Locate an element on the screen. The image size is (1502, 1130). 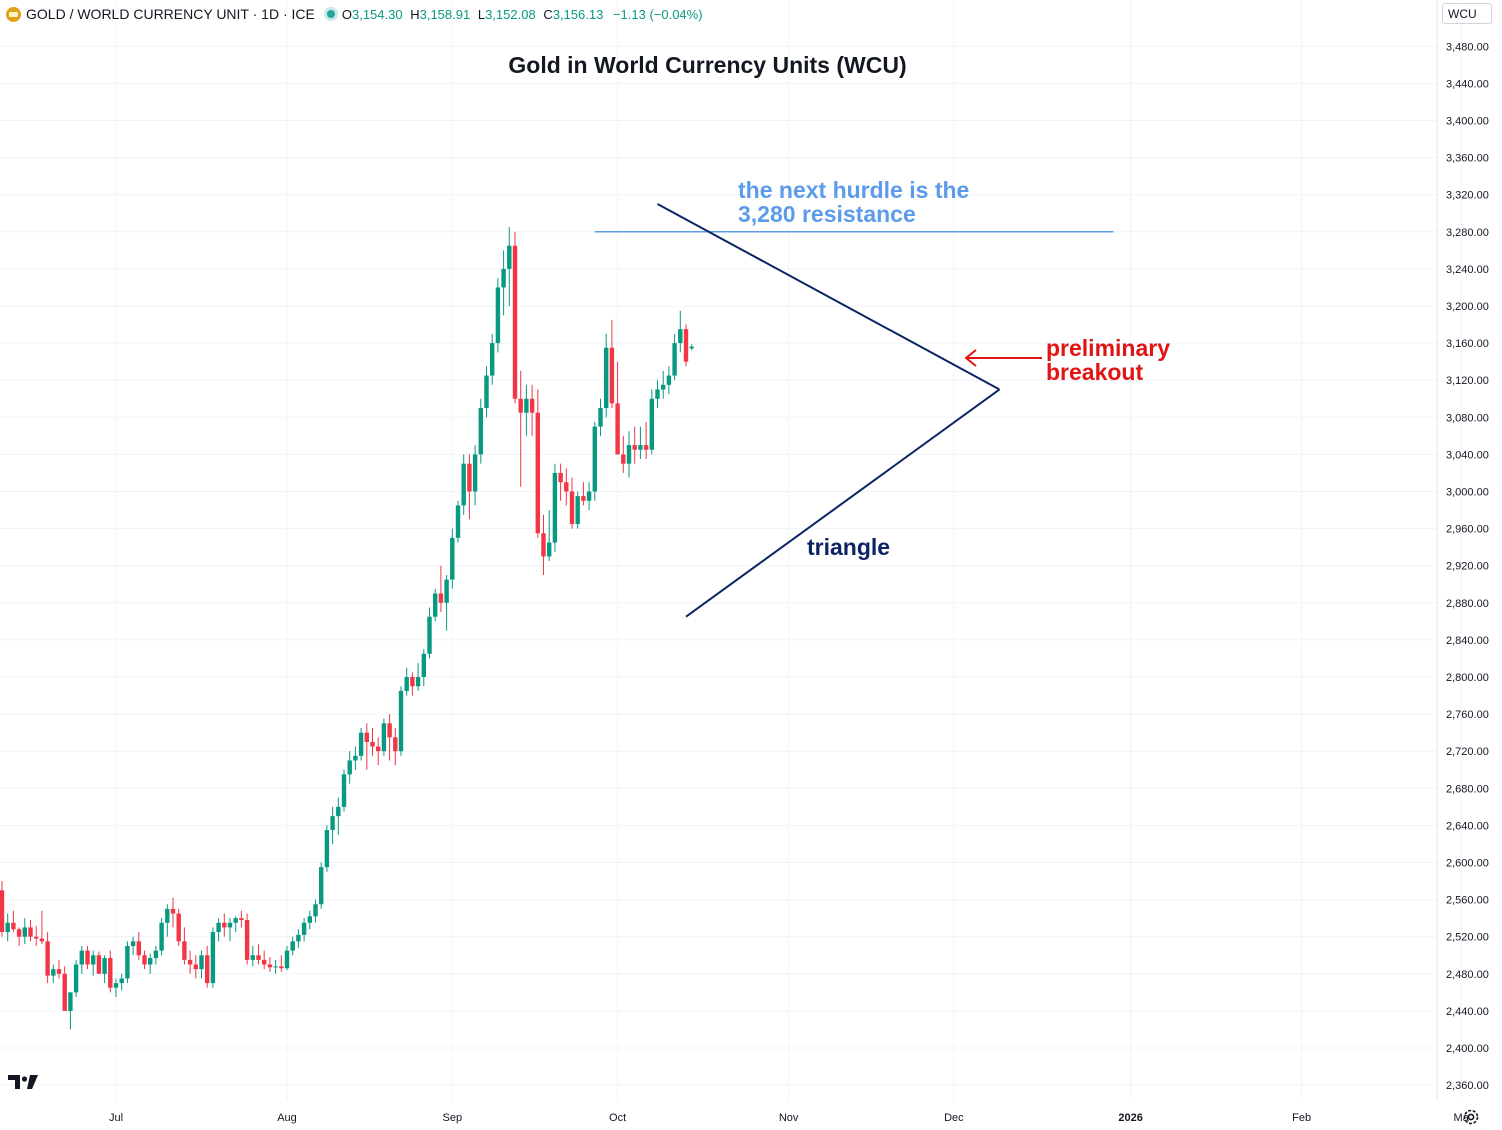
tradingview-logo is located at coordinates (24, 1082).